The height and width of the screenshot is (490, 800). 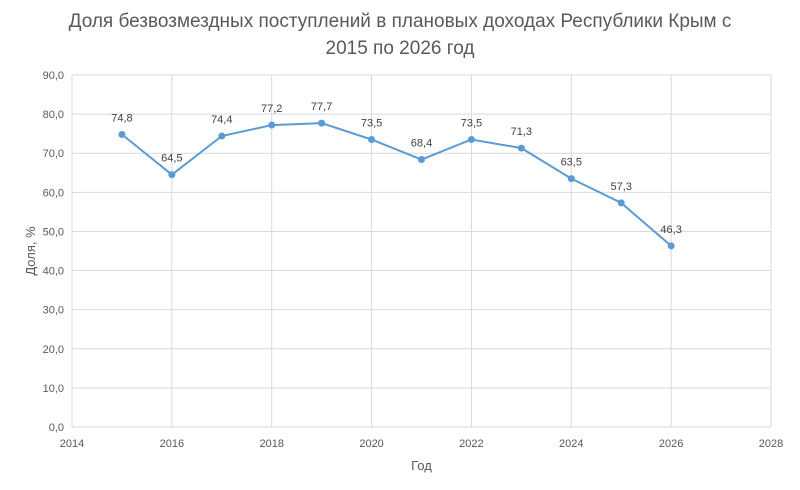 What do you see at coordinates (53, 115) in the screenshot?
I see `y-tick-label: 80,0` at bounding box center [53, 115].